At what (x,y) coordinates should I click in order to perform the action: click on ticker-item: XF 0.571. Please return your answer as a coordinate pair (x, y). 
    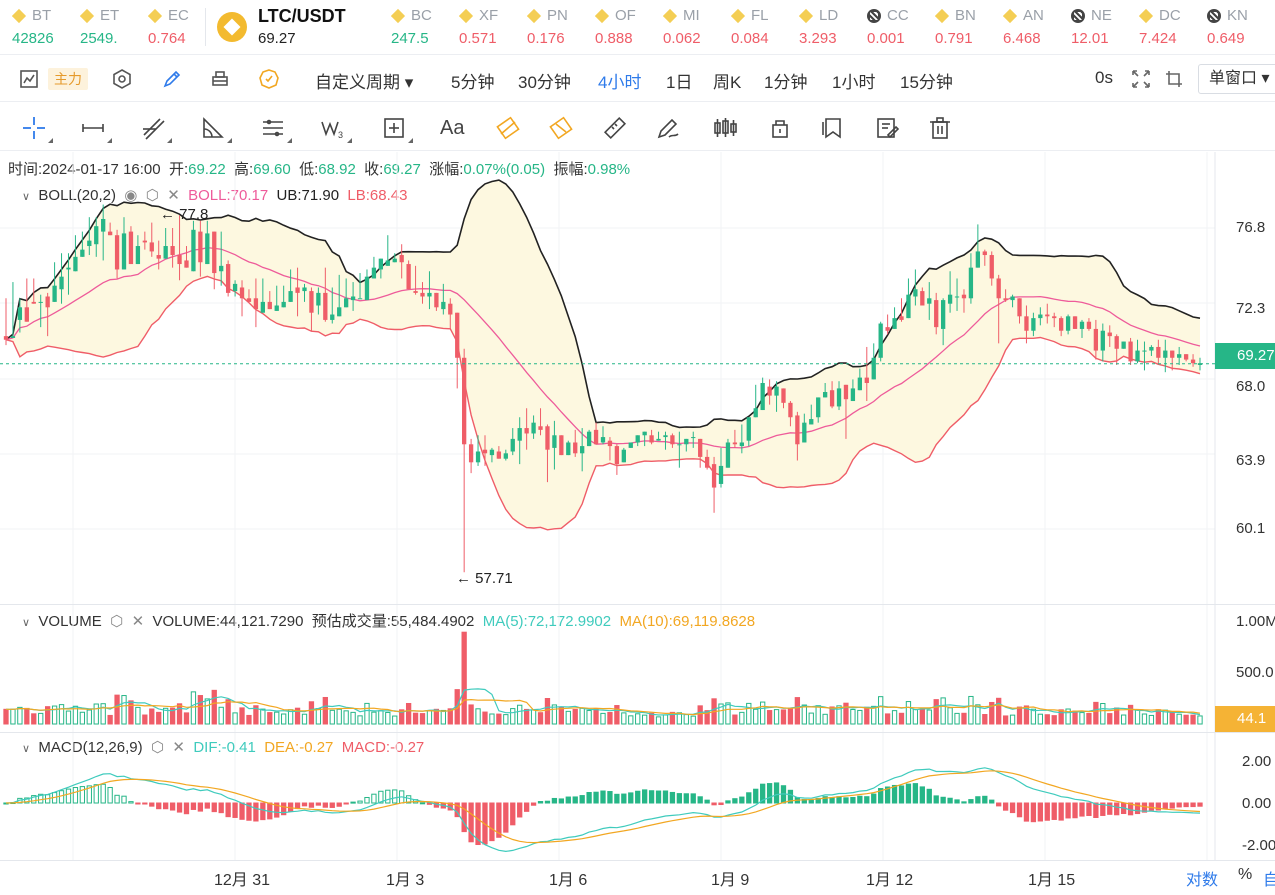
    Looking at the image, I should click on (487, 27).